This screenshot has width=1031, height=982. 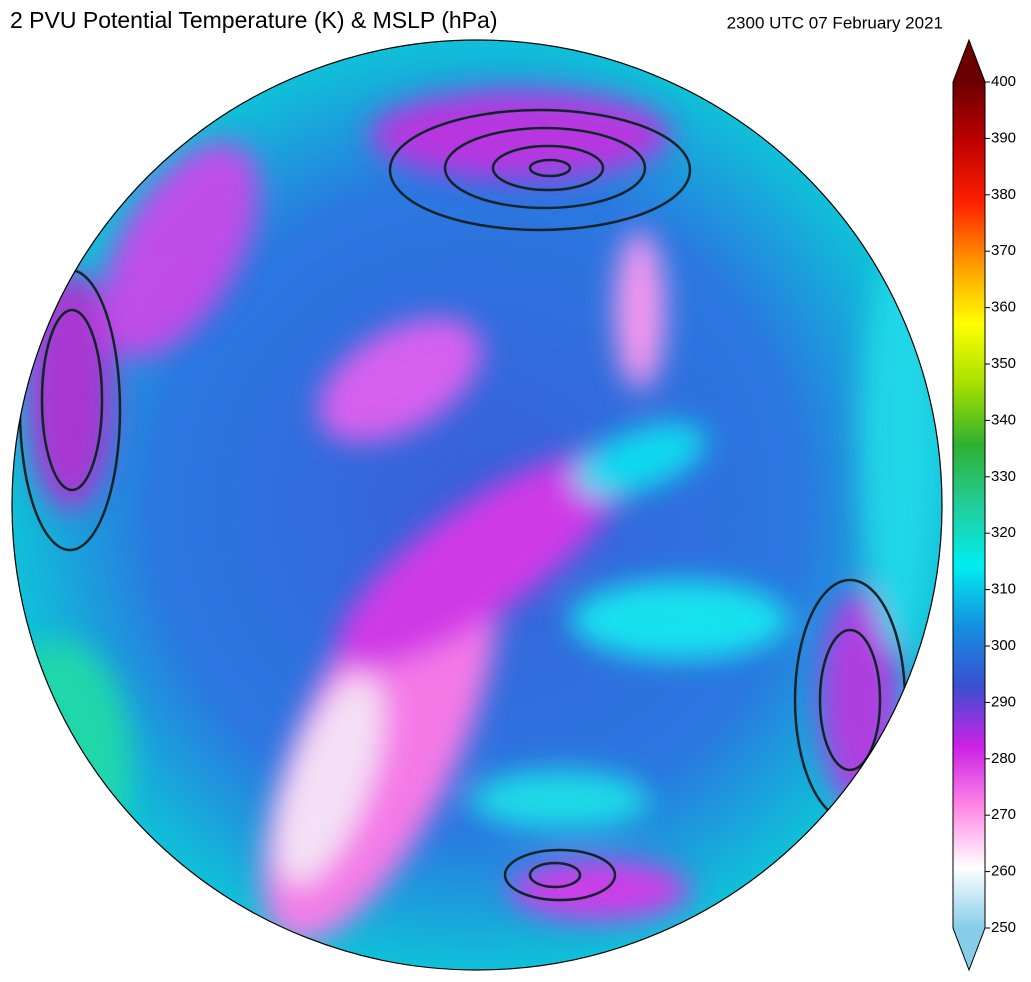 I want to click on colorbar-fill, so click(x=969, y=505).